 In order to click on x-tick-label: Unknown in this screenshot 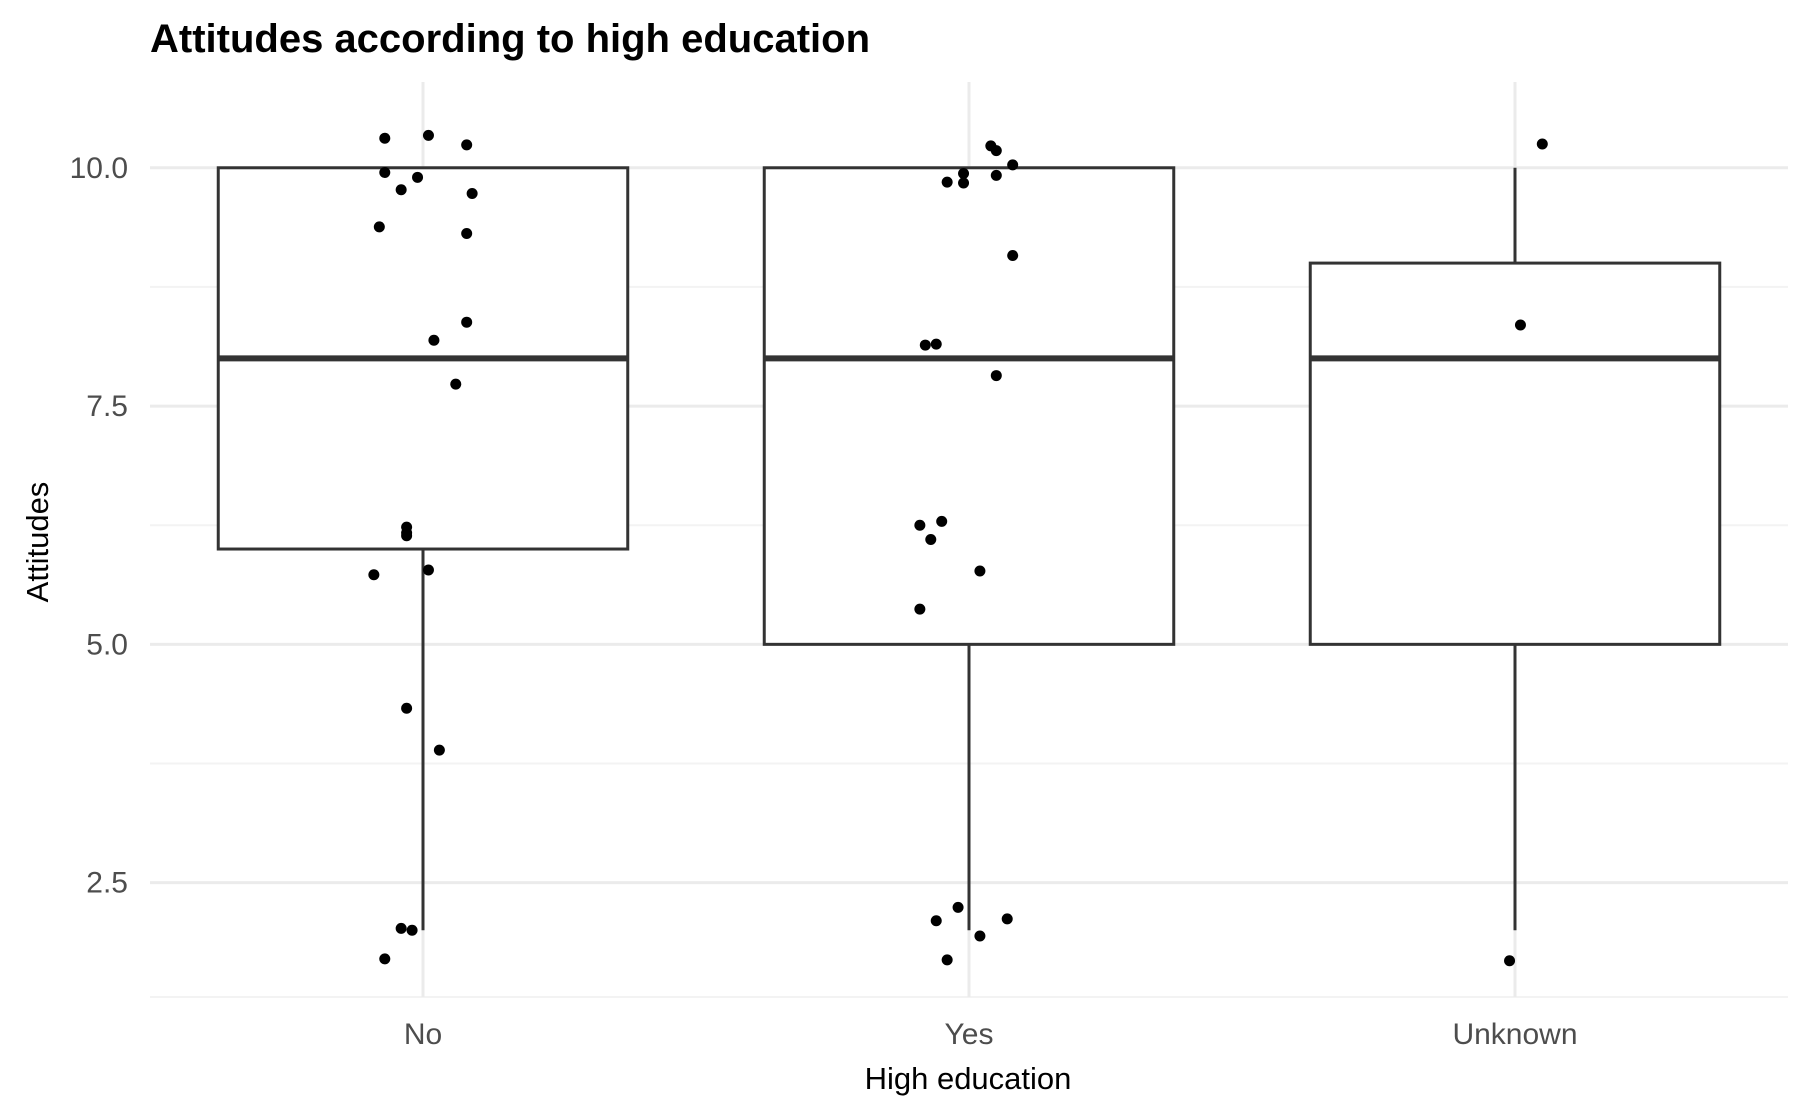, I will do `click(1514, 1034)`.